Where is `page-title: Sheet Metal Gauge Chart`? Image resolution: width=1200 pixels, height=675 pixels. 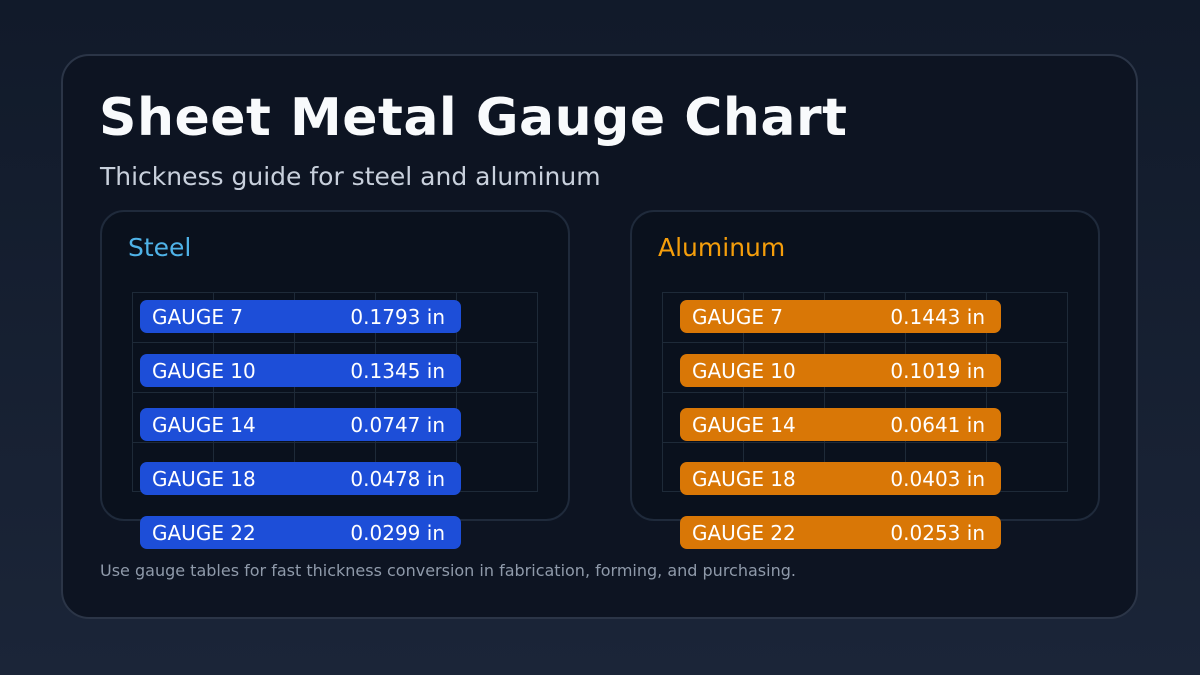 page-title: Sheet Metal Gauge Chart is located at coordinates (473, 118).